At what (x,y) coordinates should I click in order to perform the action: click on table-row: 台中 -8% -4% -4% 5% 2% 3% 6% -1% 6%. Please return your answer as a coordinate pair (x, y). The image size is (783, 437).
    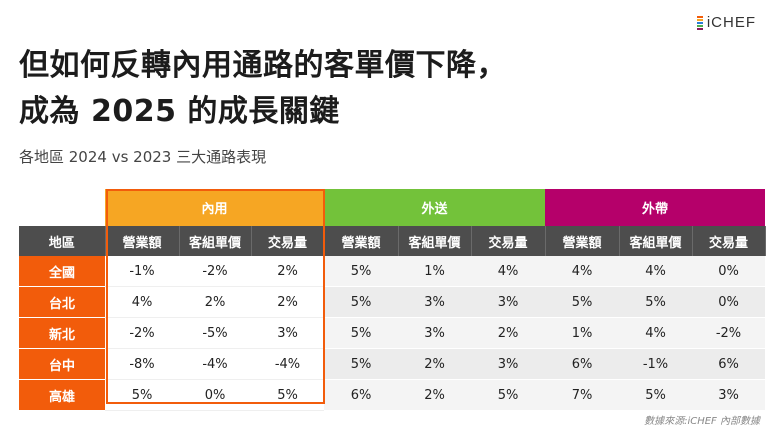
    Looking at the image, I should click on (392, 364).